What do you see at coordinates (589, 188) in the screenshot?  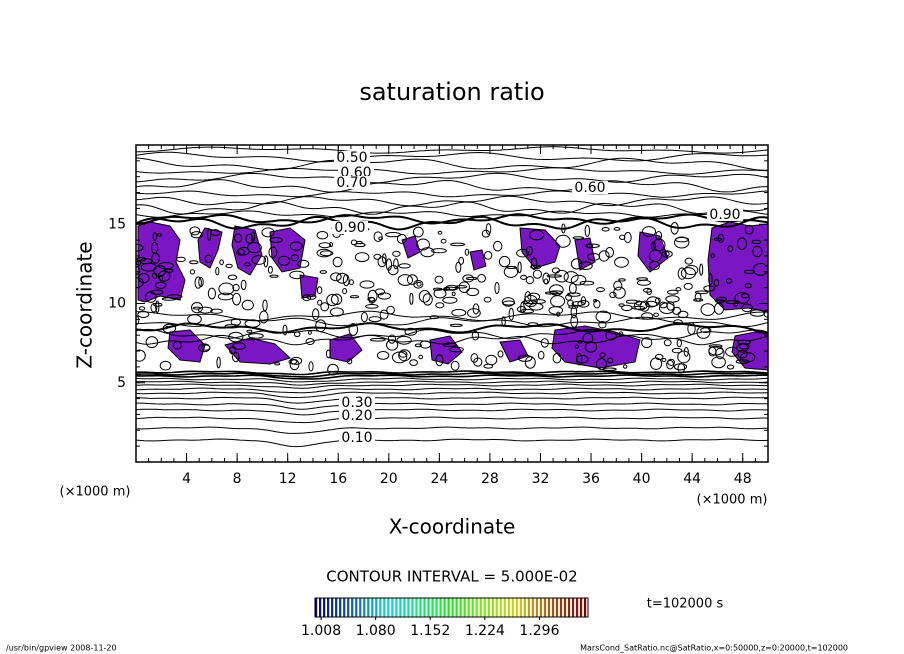 I see `contour-label: 0.60` at bounding box center [589, 188].